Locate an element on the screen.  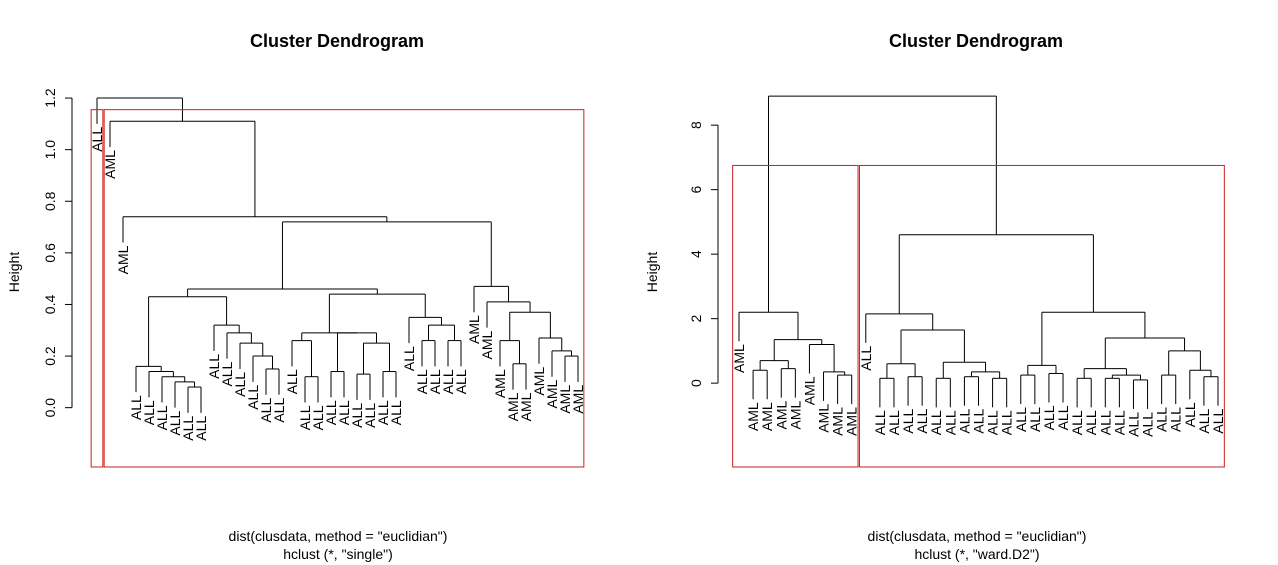
y-tick-label: 8 is located at coordinates (696, 125).